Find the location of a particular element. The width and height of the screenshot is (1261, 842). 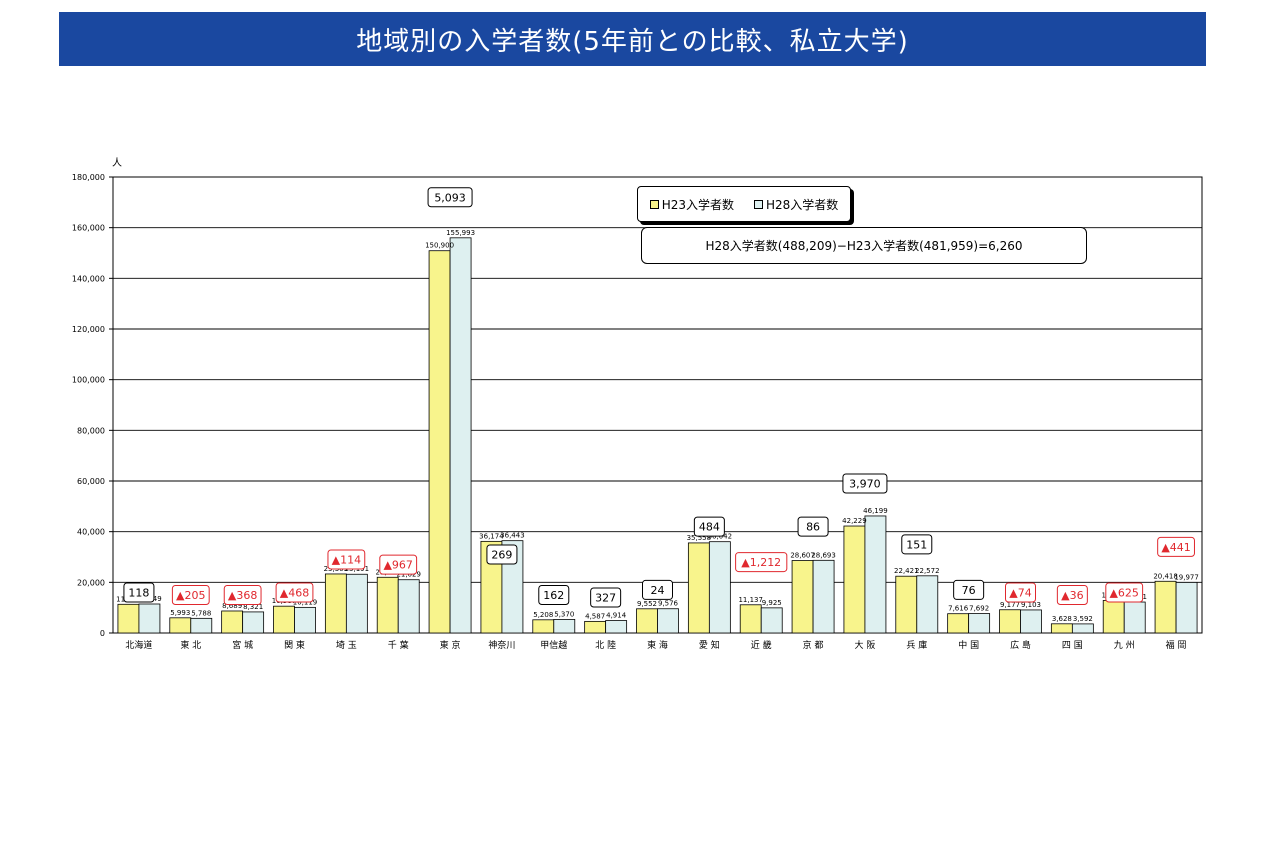

data-label-h23: 150,900 is located at coordinates (439, 246).